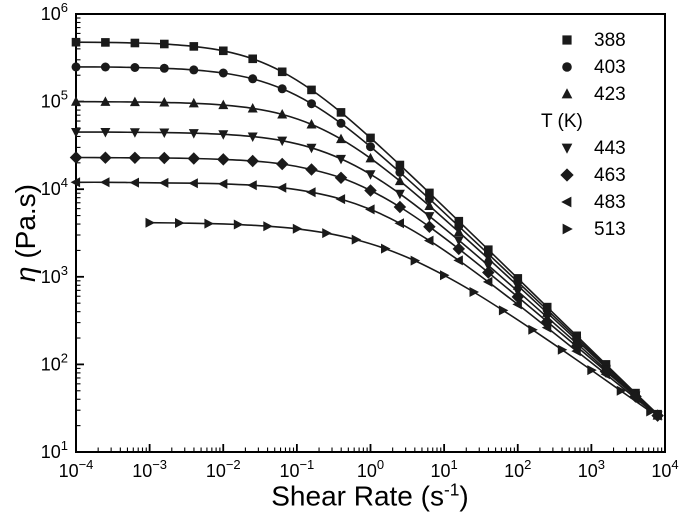 The height and width of the screenshot is (522, 685). Describe the element at coordinates (517, 469) in the screenshot. I see `x-tick-label: 10²` at that location.